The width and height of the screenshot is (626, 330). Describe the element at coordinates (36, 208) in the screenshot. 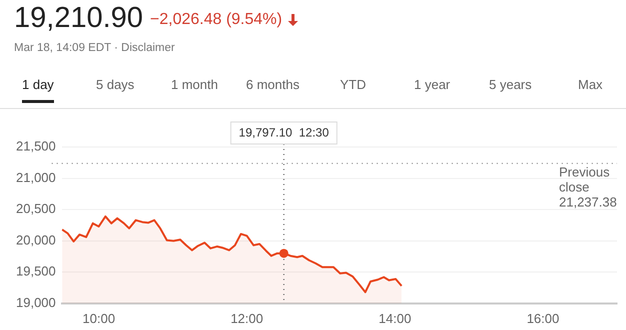

I see `y-tick-label: 20,500` at that location.